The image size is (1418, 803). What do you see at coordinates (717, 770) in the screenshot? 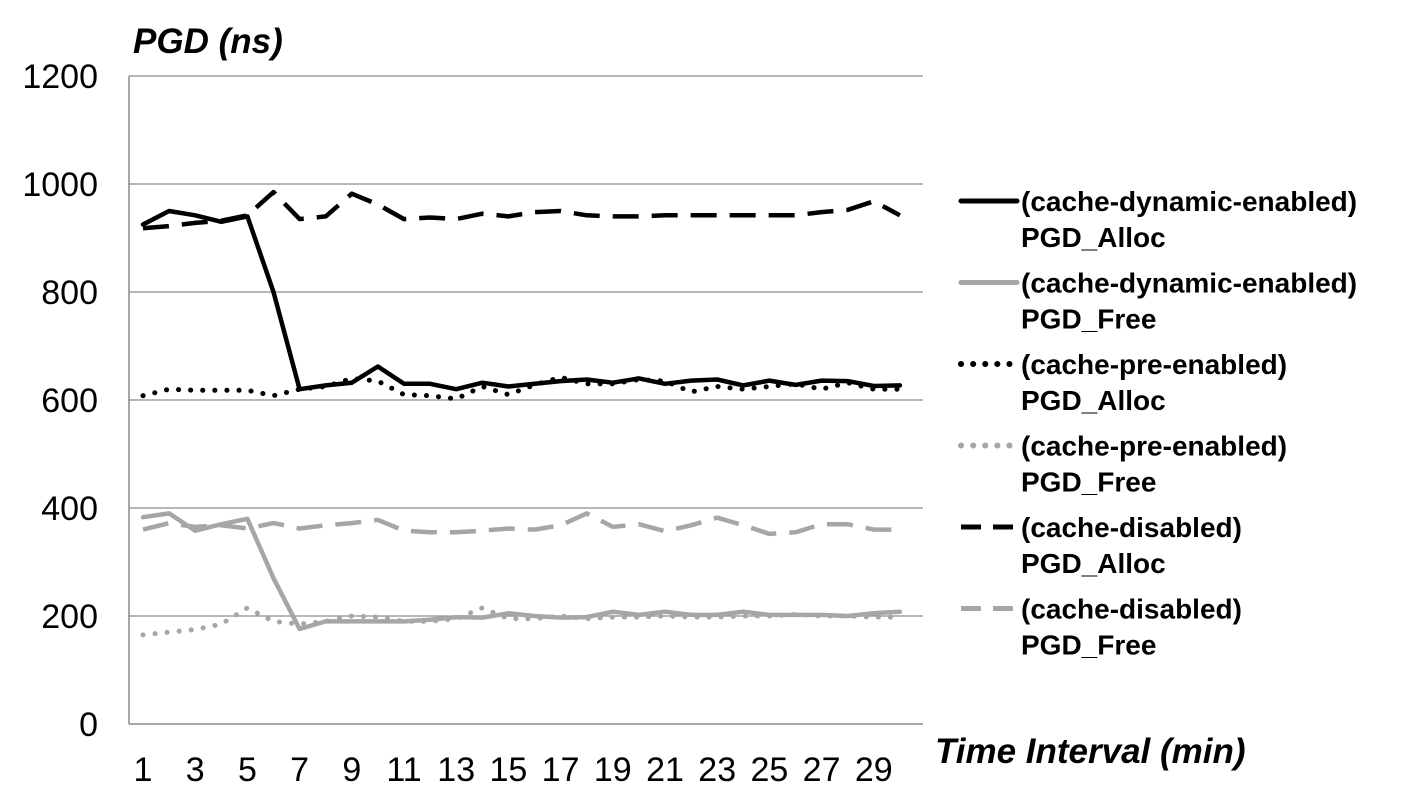
I see `x-tick-label: 23` at bounding box center [717, 770].